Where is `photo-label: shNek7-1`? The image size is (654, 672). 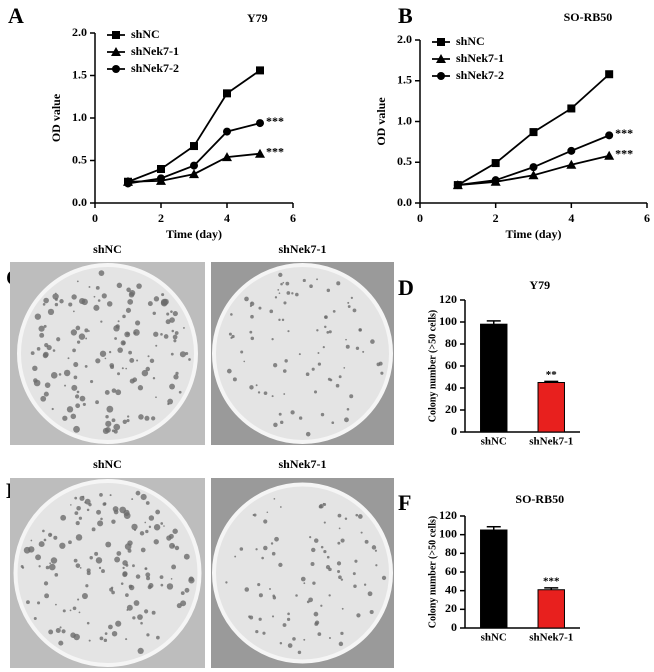 photo-label: shNek7-1 is located at coordinates (302, 464).